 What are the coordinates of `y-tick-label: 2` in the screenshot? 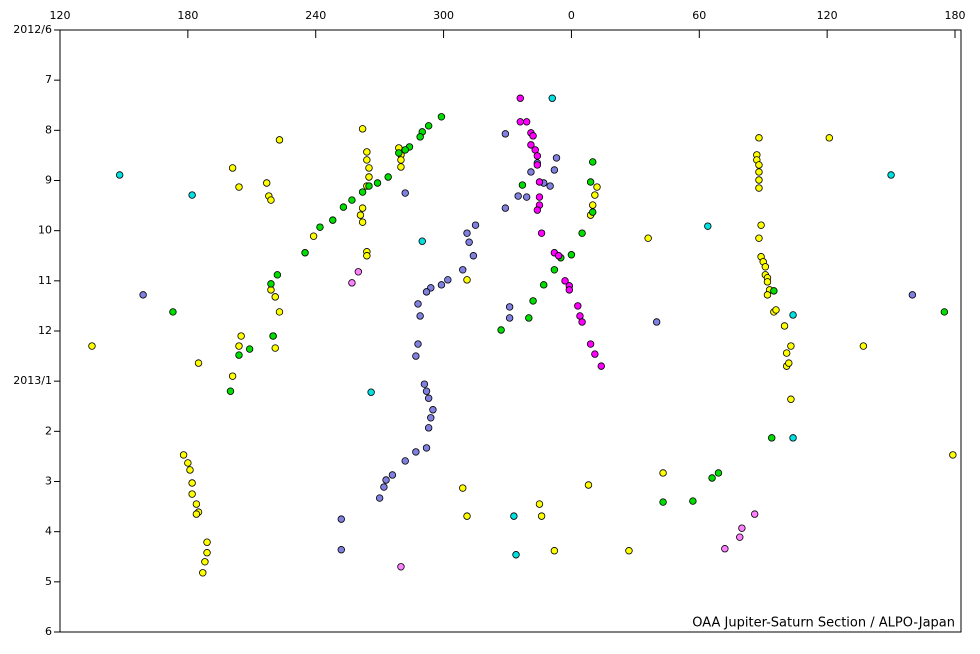 It's located at (48, 430).